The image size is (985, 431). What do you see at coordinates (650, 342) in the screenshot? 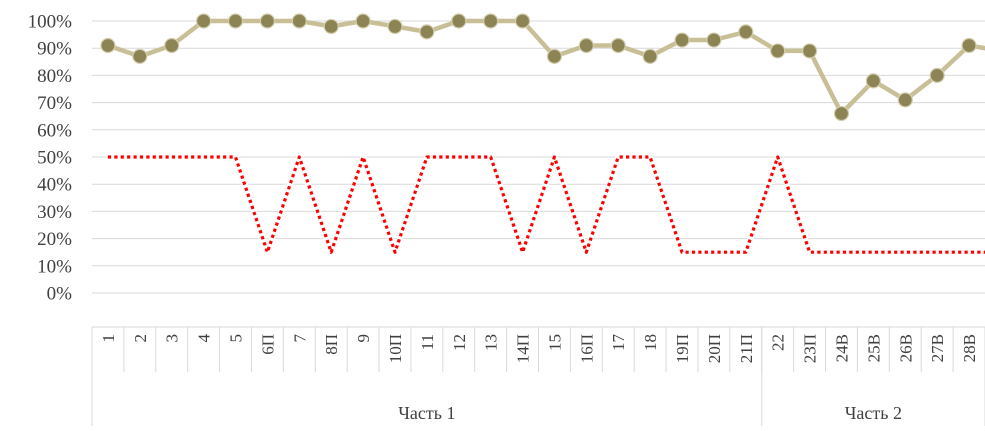
I see `x-tick-label: 18` at bounding box center [650, 342].